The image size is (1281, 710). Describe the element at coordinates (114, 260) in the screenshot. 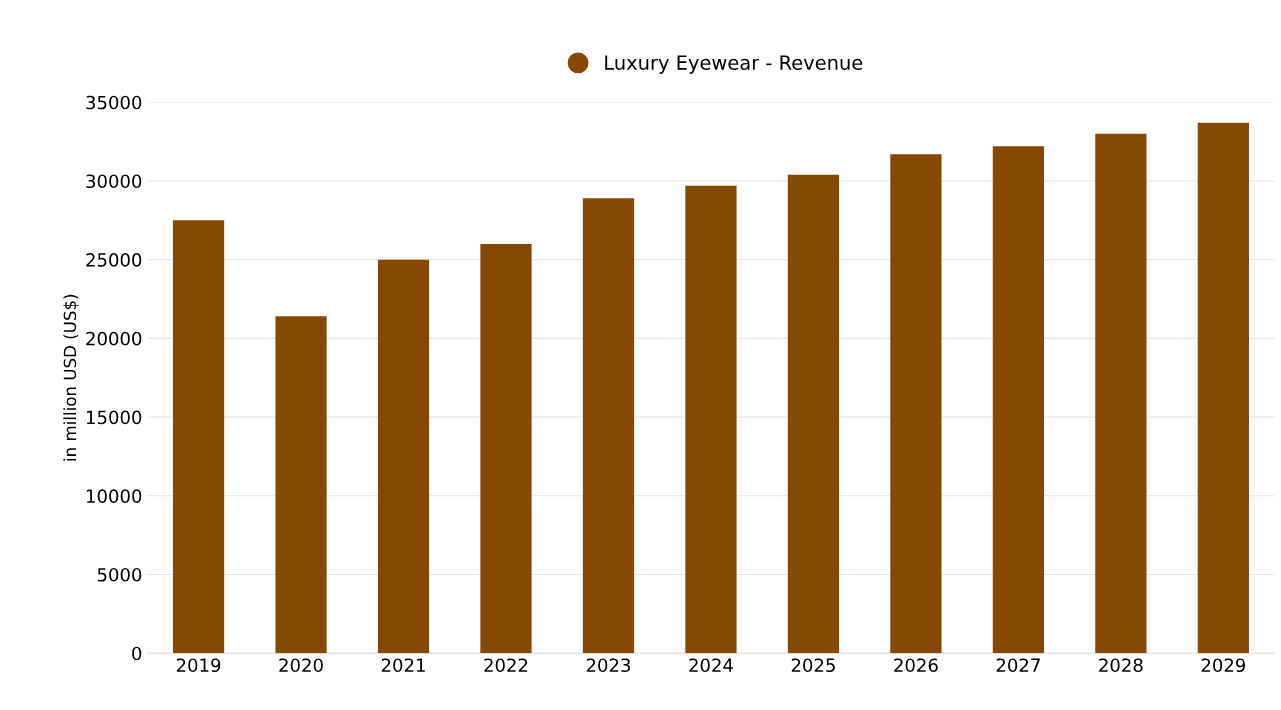

I see `y-tick-label: 25000` at that location.